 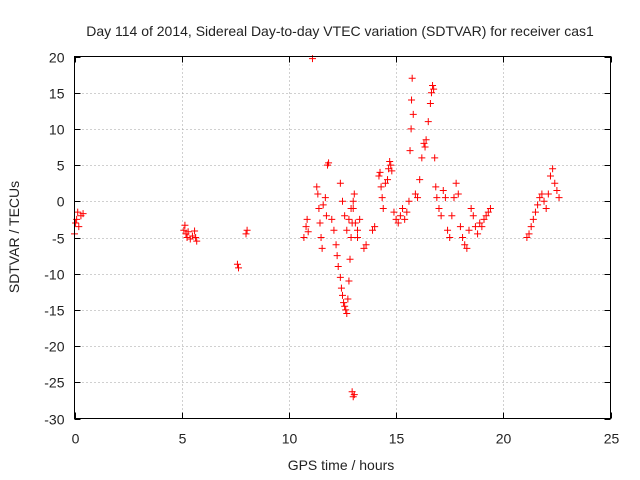 What do you see at coordinates (14, 237) in the screenshot?
I see `y-axis-label: SDTVAR / TECUs` at bounding box center [14, 237].